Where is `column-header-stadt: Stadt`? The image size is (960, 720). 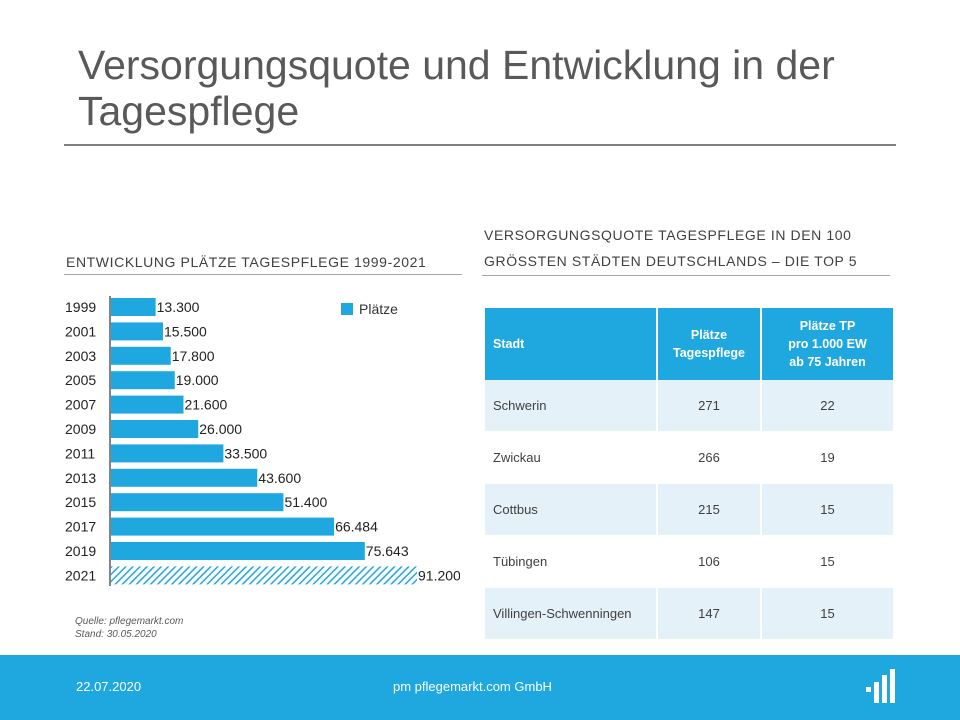 column-header-stadt: Stadt is located at coordinates (571, 344).